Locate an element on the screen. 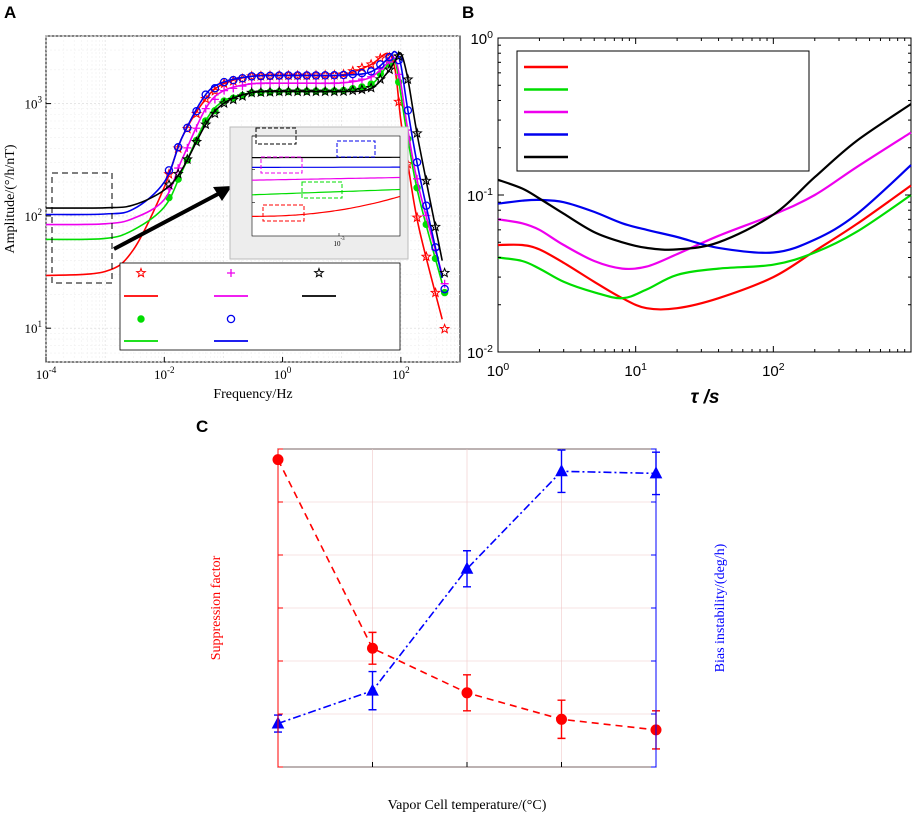 The image size is (913, 819). panel-a-highlight-box is located at coordinates (82, 228).